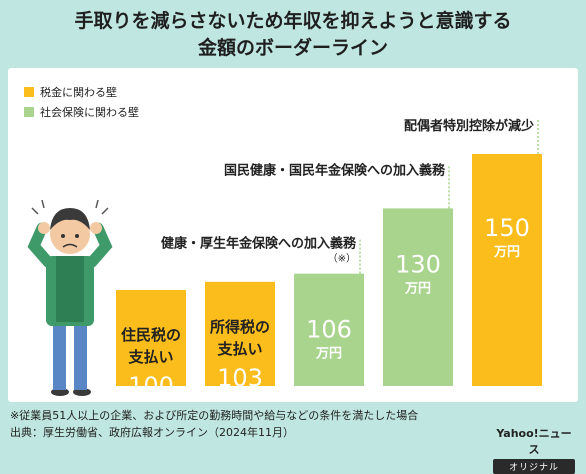 The height and width of the screenshot is (474, 586). Describe the element at coordinates (214, 415) in the screenshot. I see `footnote: ※従業員51人以上の企業、および所定の勤務時間や給与などの条件を満たした場合` at that location.